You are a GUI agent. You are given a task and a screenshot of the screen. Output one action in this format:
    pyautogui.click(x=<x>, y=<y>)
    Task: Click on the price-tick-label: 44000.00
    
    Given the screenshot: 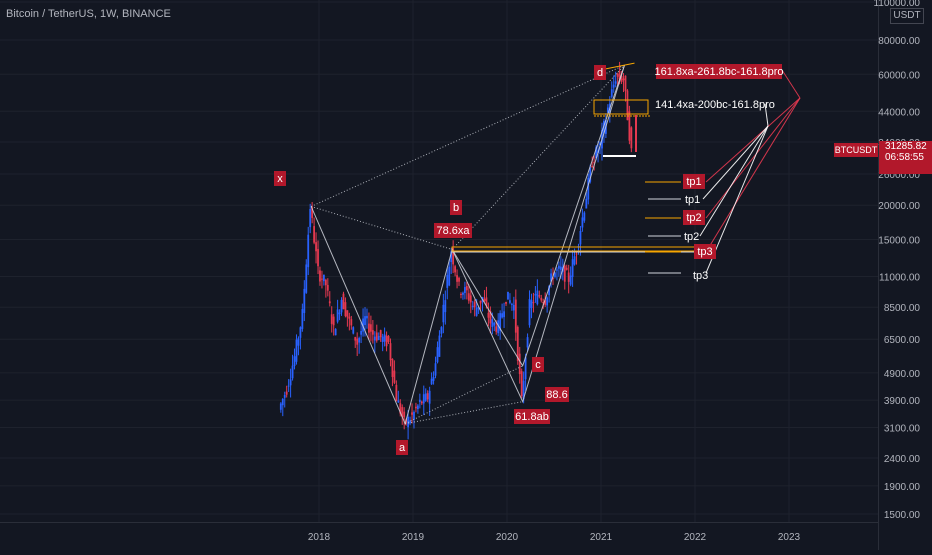 What is the action you would take?
    pyautogui.click(x=899, y=112)
    